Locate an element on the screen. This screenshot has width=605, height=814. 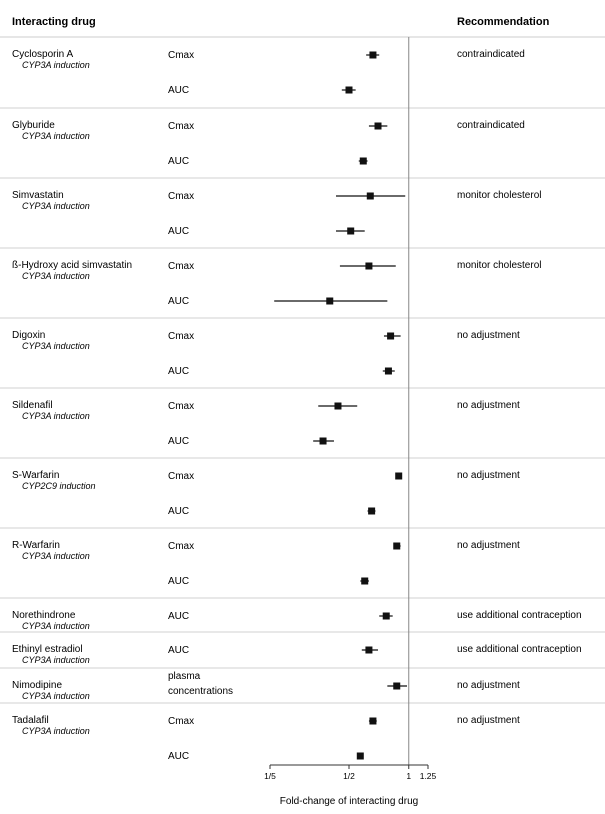
drug-name: Glyburide is located at coordinates (33, 125).